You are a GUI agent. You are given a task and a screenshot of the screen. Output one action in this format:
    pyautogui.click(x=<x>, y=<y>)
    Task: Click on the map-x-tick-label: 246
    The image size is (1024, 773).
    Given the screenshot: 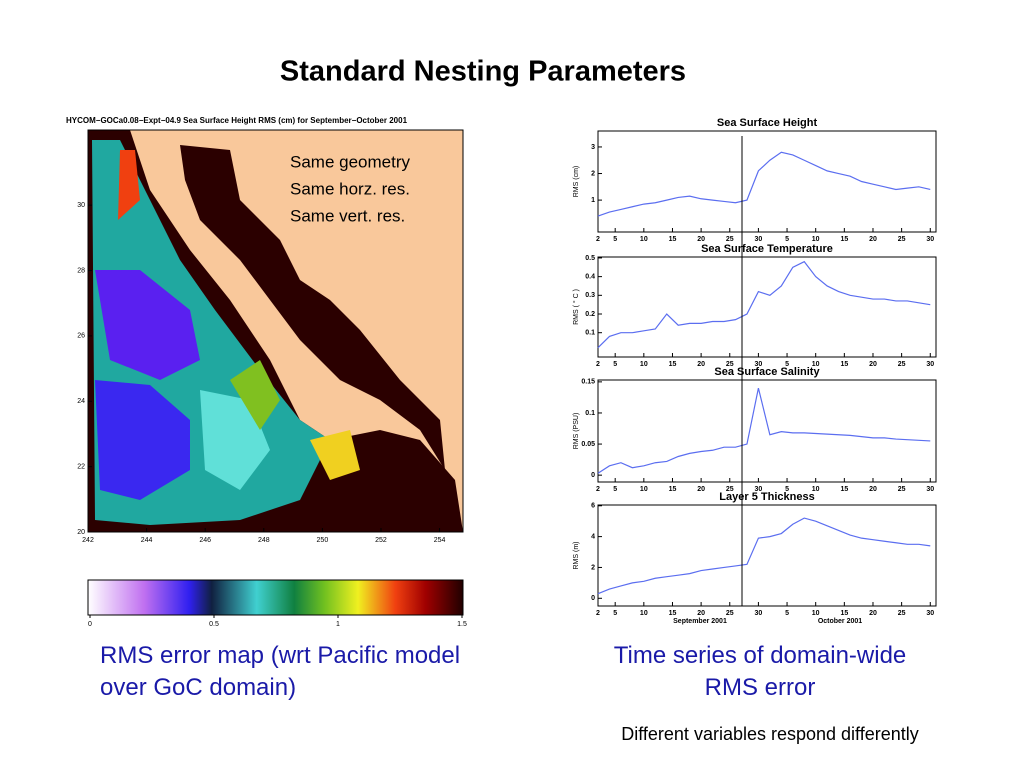 What is the action you would take?
    pyautogui.click(x=205, y=540)
    